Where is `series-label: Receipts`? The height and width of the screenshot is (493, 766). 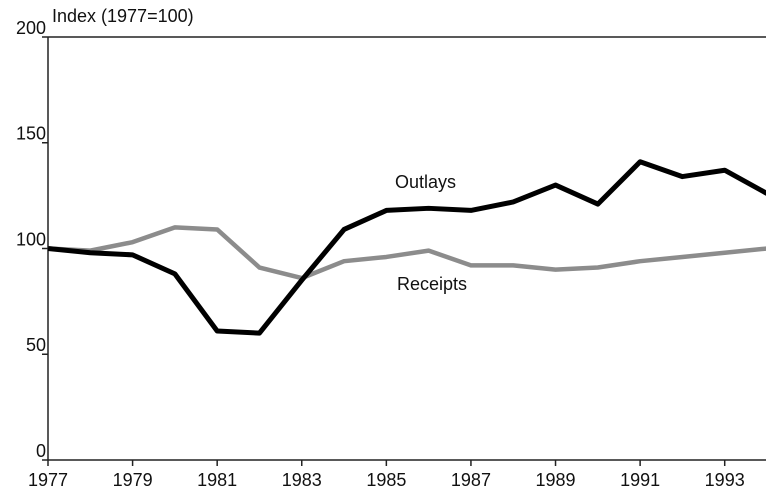
series-label: Receipts is located at coordinates (432, 284).